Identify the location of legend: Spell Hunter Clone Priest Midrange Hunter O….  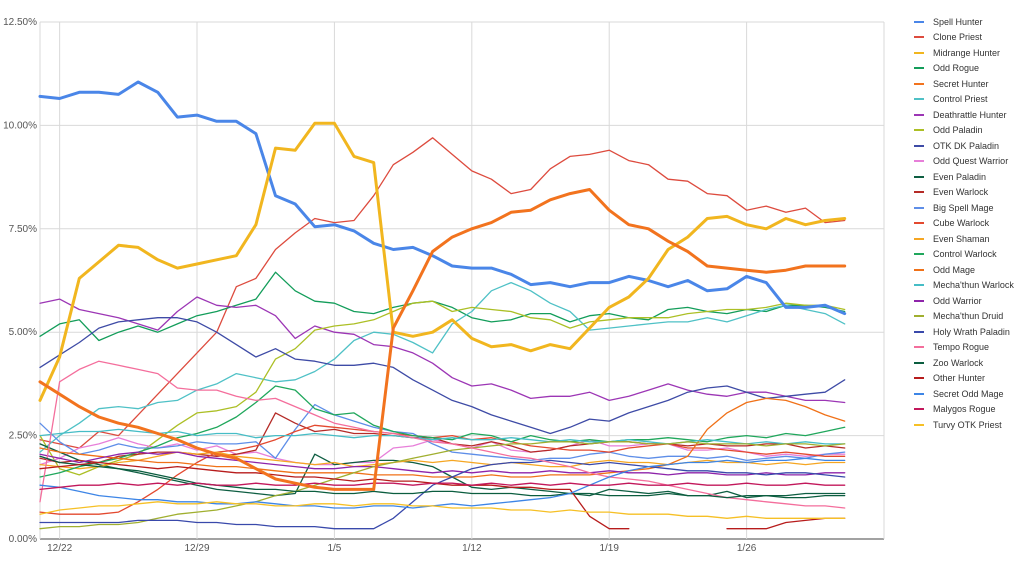
(968, 223).